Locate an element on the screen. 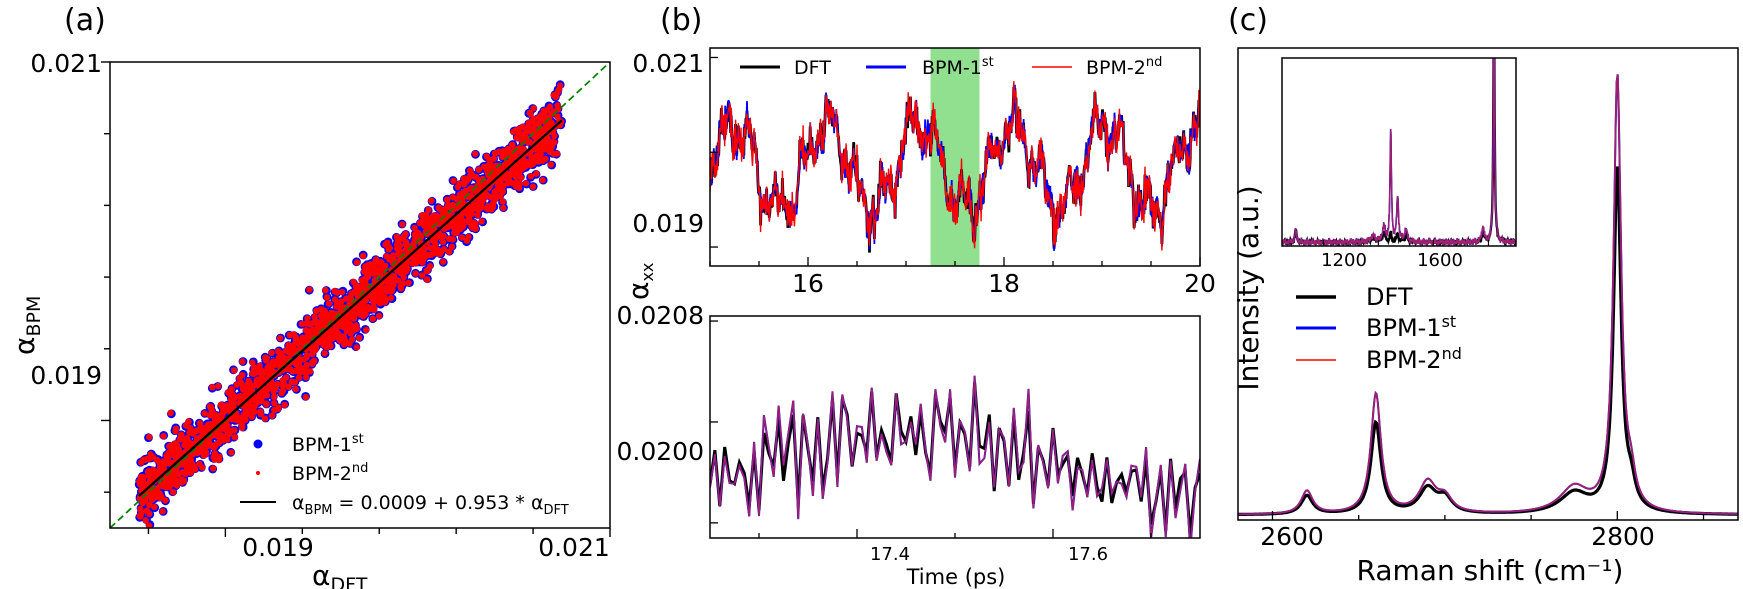 Image resolution: width=1743 pixels, height=589 pixels. b-xaxis-label: Time (ps) is located at coordinates (956, 577).